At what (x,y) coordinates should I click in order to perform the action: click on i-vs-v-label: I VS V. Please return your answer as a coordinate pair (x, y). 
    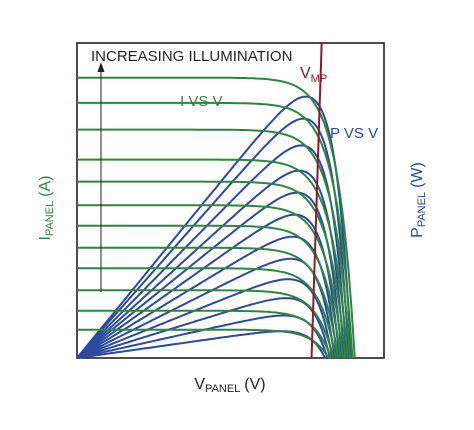
    Looking at the image, I should click on (201, 101).